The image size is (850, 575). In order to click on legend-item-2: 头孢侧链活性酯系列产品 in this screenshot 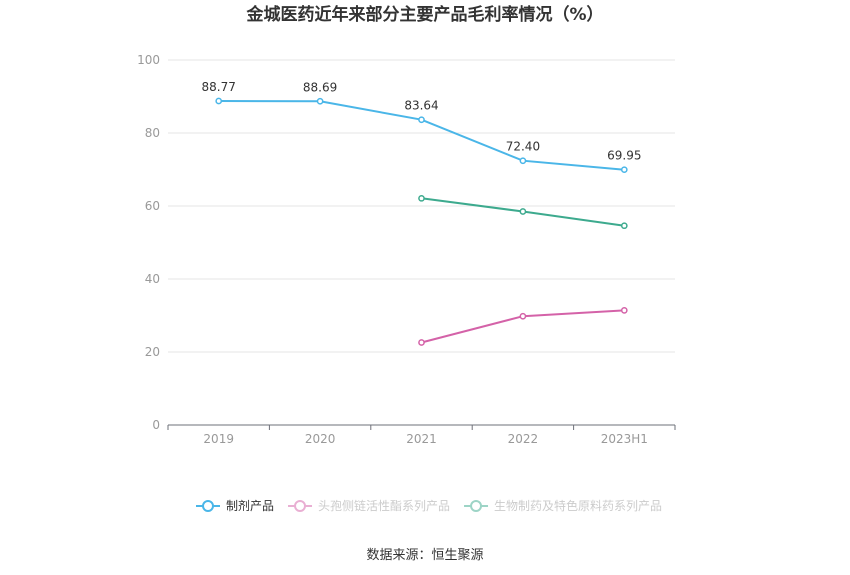, I will do `click(369, 505)`.